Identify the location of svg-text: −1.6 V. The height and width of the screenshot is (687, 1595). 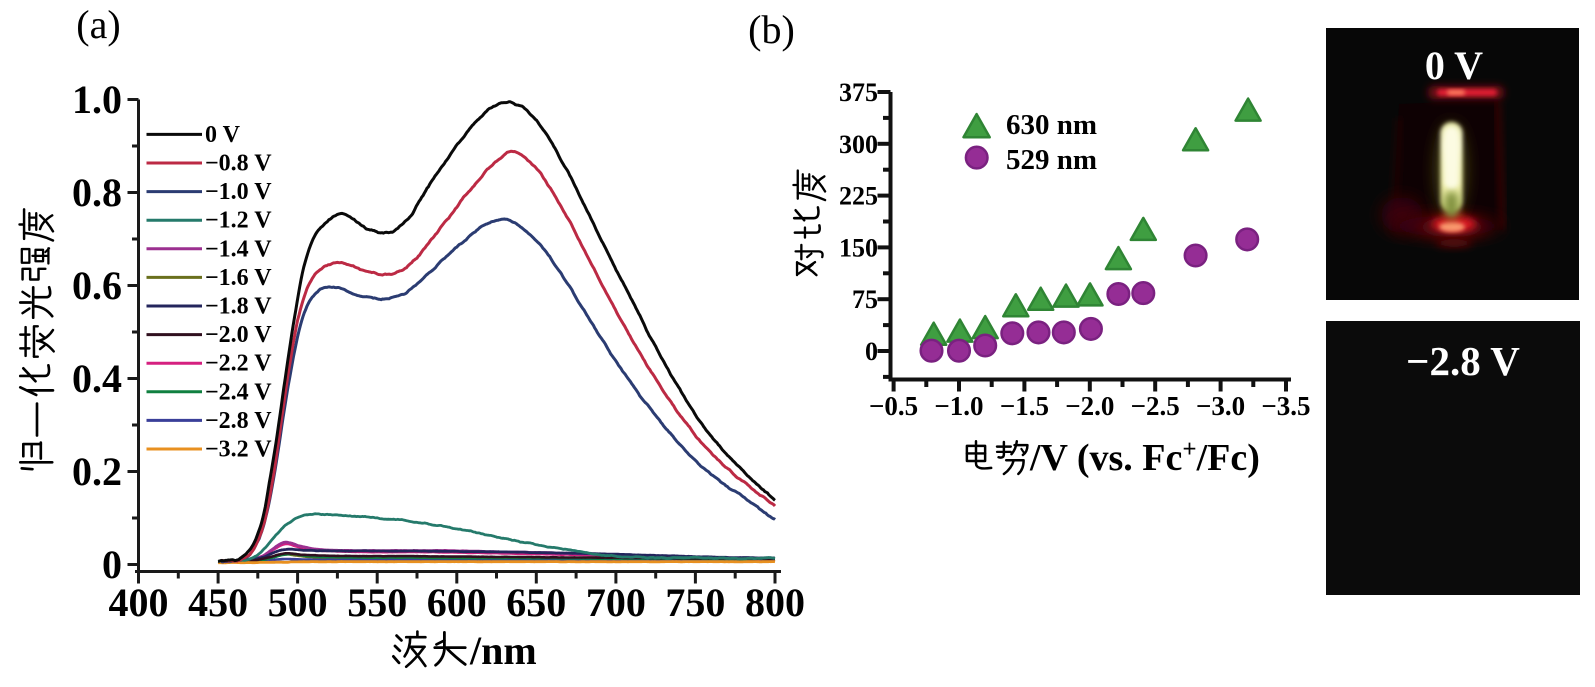
(238, 278).